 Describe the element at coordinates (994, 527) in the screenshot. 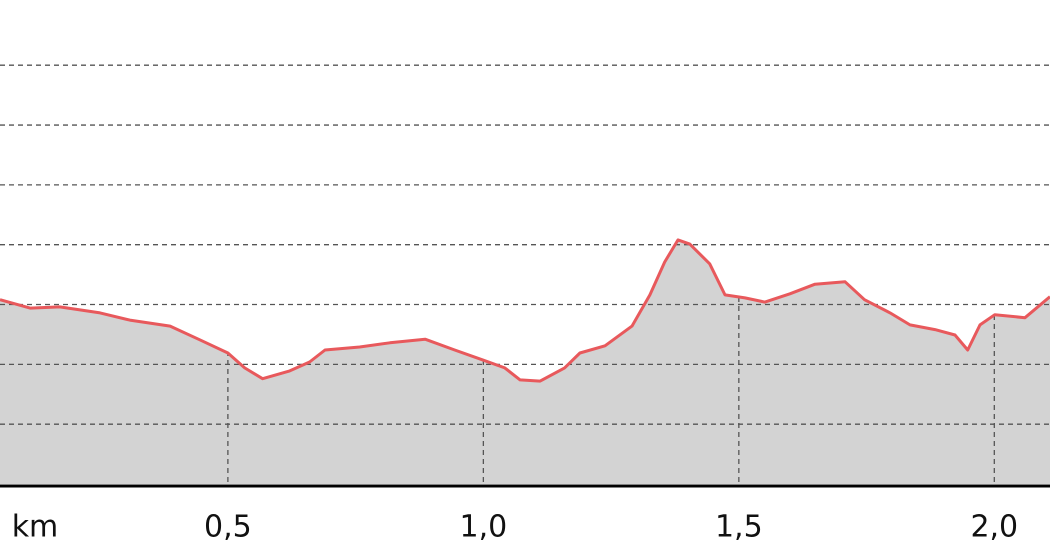

I see `x-tick-label: 2,0` at that location.